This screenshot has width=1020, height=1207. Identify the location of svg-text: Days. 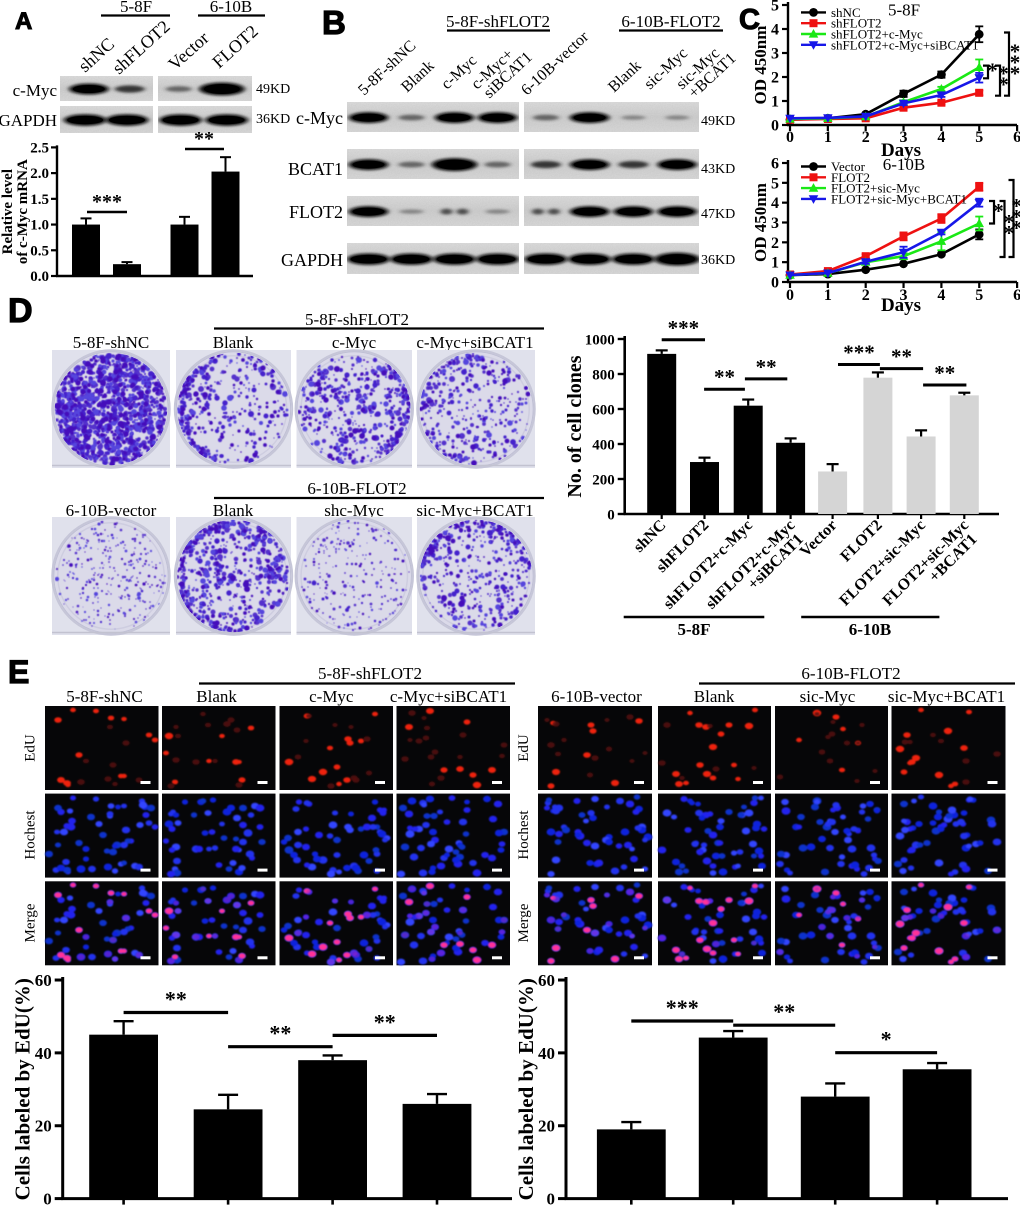
(901, 150).